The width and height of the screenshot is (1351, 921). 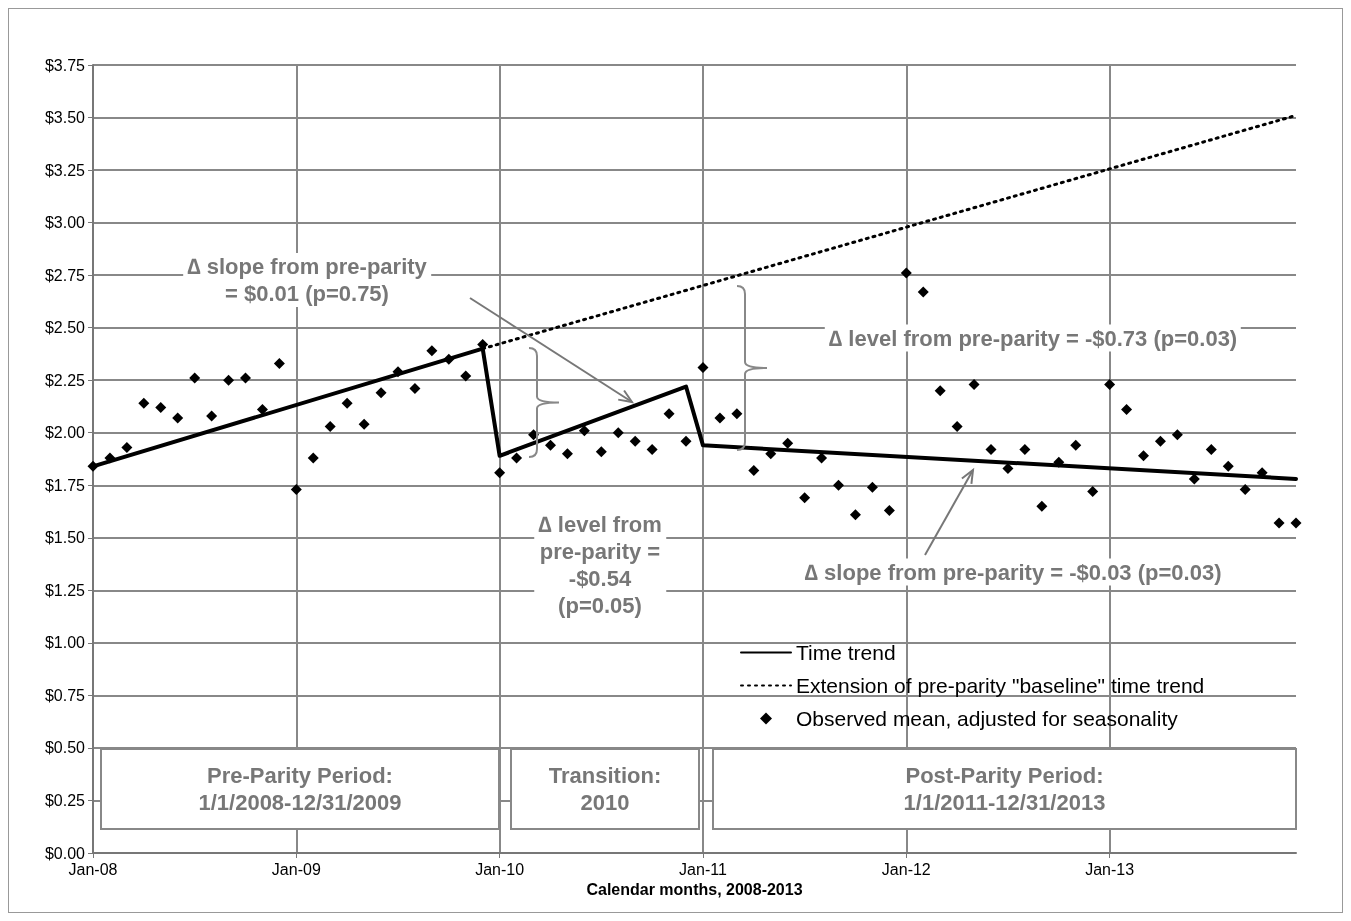 What do you see at coordinates (65, 433) in the screenshot?
I see `y-tick-label: $2.00` at bounding box center [65, 433].